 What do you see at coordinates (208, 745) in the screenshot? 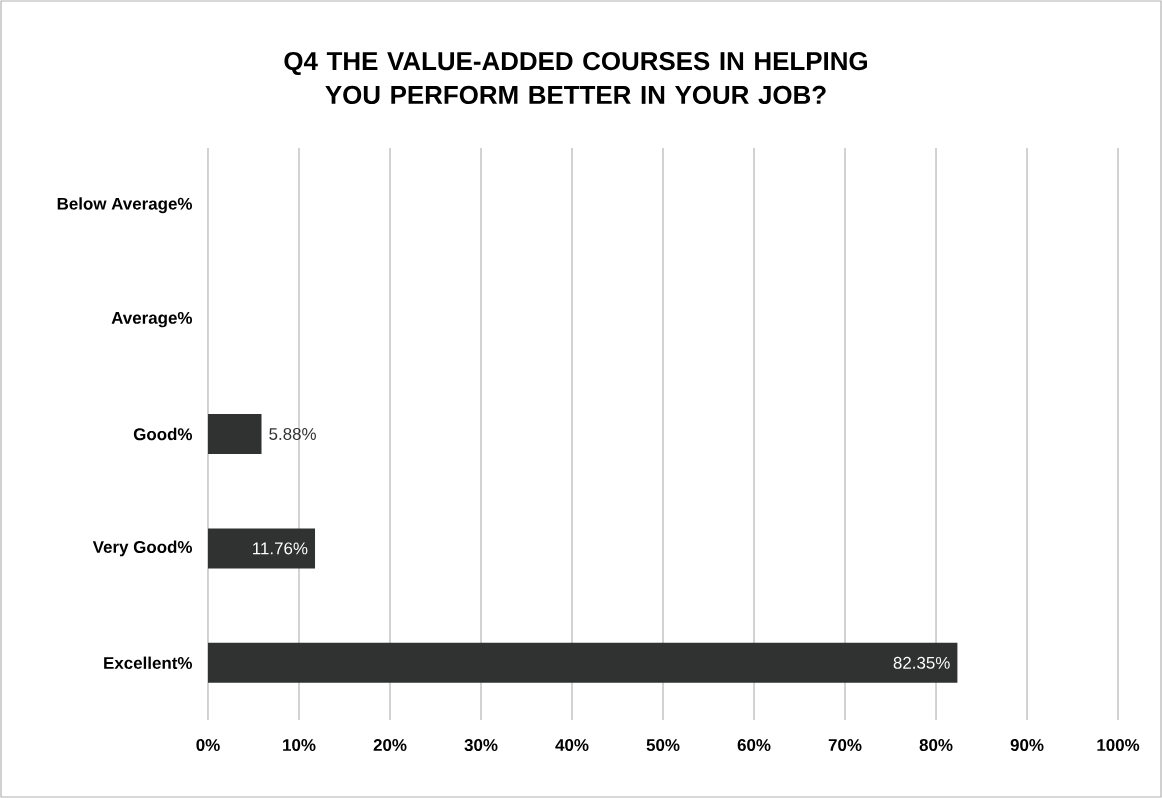
I see `x-tick-label: 0%` at bounding box center [208, 745].